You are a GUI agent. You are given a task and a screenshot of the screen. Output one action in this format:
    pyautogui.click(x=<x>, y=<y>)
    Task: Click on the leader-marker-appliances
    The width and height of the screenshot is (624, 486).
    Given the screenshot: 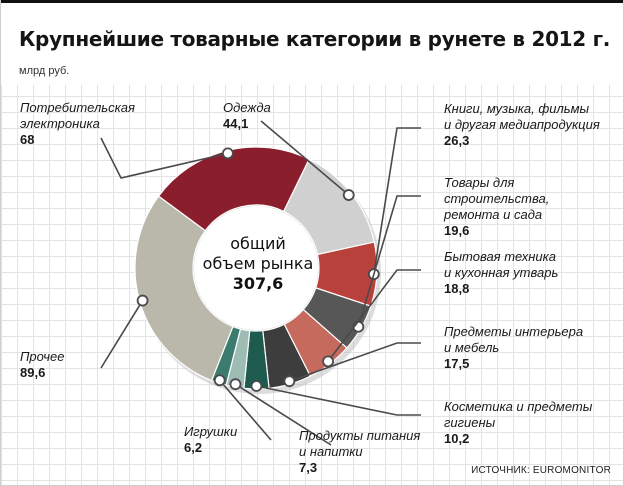 What is the action you would take?
    pyautogui.click(x=328, y=361)
    